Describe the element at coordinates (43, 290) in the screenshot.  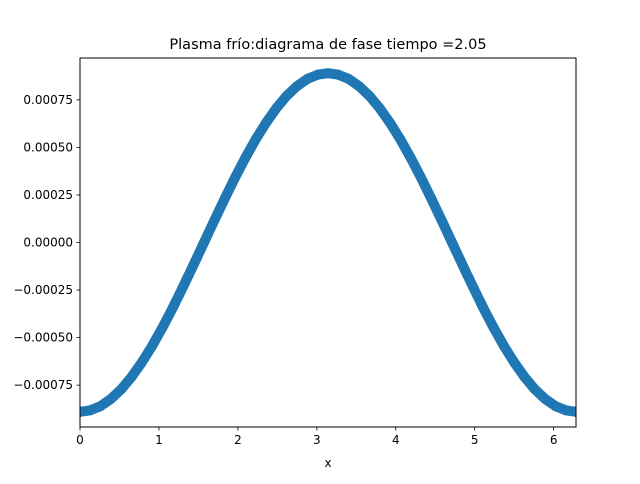
I see `y-tick-label: −0.00025` at that location.